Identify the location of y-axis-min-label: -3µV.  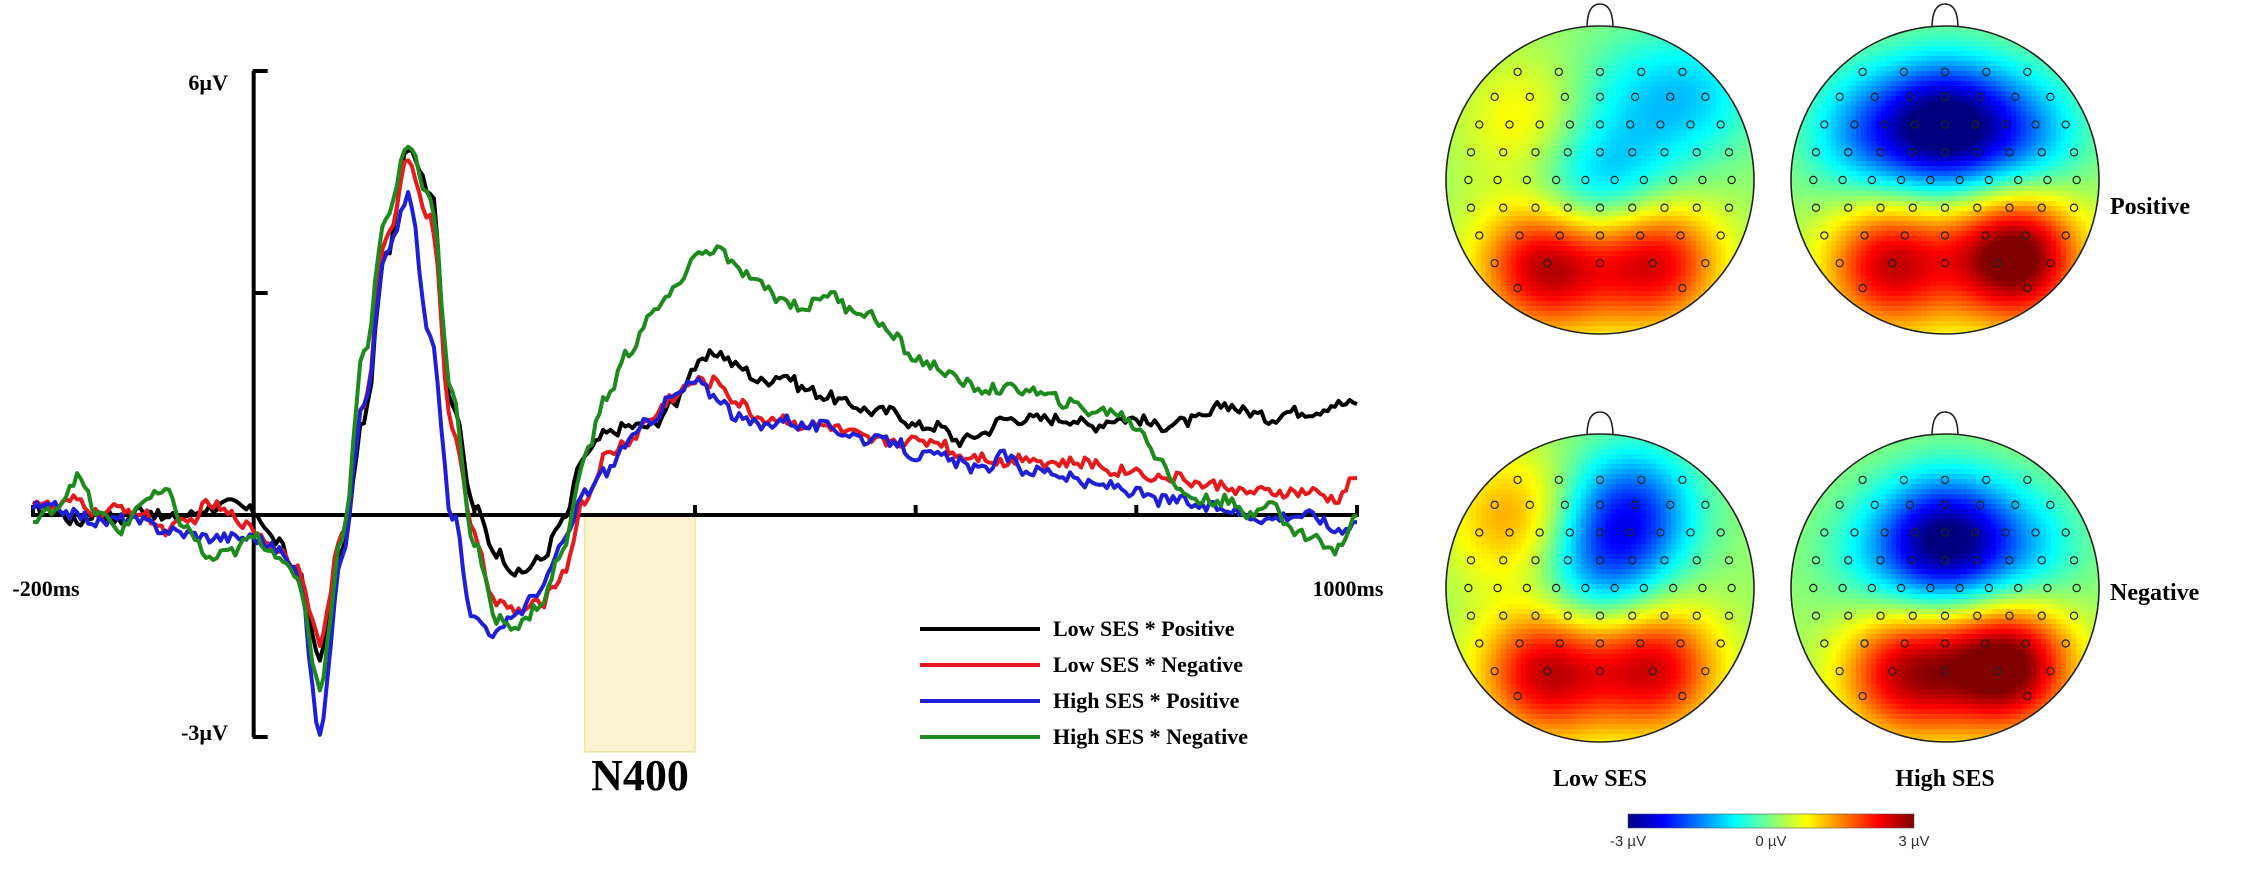
(204, 732).